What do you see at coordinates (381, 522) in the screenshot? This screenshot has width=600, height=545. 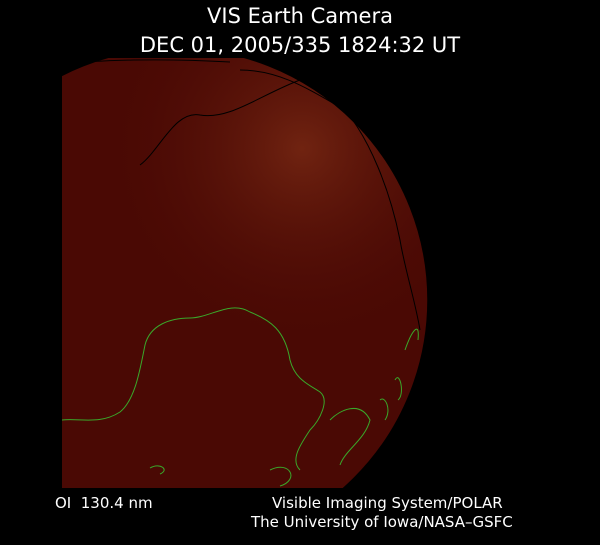 I see `credit-line: The University of Iowa/NASA–GSFC` at bounding box center [381, 522].